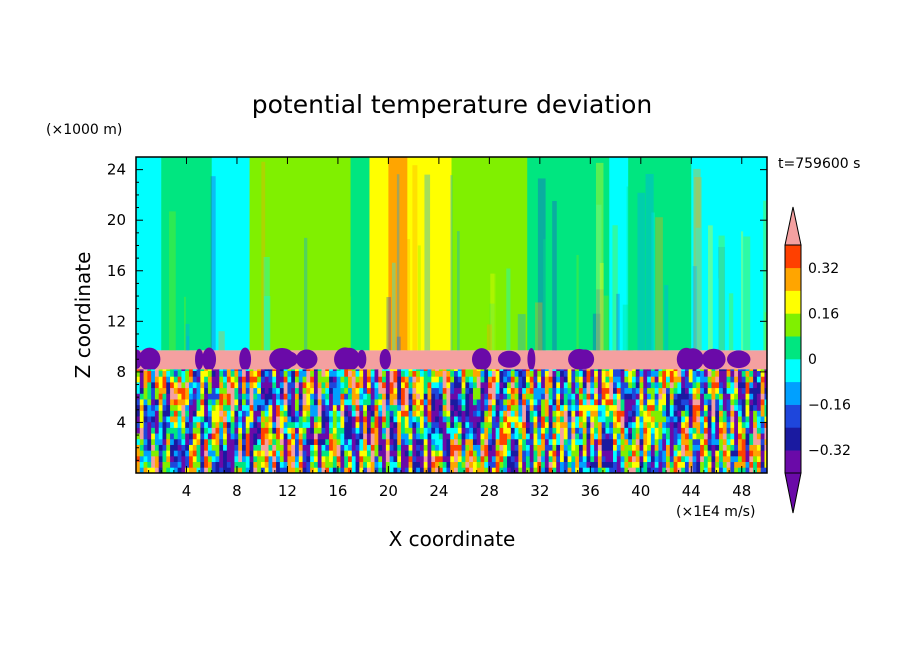 The height and width of the screenshot is (658, 904). I want to click on field-band, so click(149, 254).